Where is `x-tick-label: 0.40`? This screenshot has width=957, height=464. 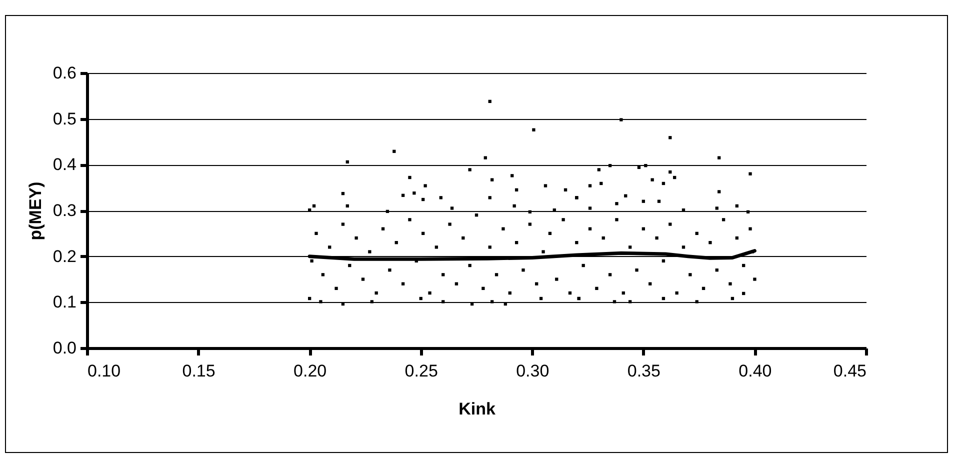 x-tick-label: 0.40 is located at coordinates (755, 371).